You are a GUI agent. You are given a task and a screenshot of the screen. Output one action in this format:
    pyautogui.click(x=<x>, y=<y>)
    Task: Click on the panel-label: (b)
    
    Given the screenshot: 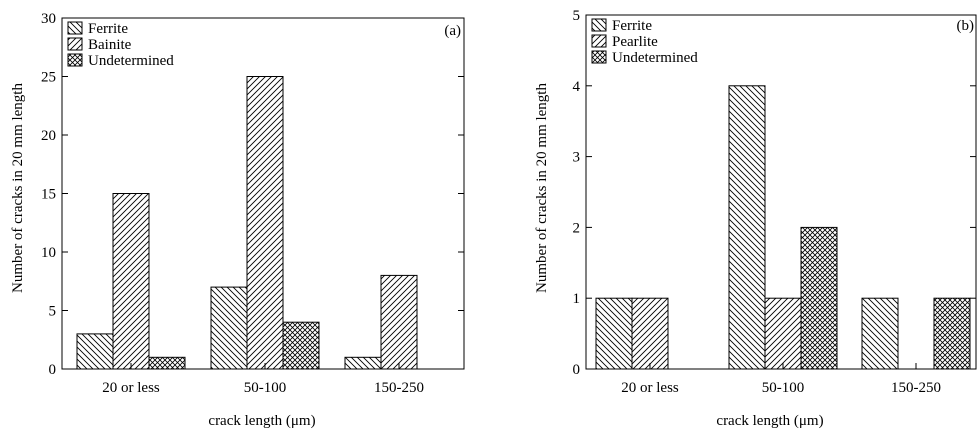 What is the action you would take?
    pyautogui.click(x=966, y=26)
    